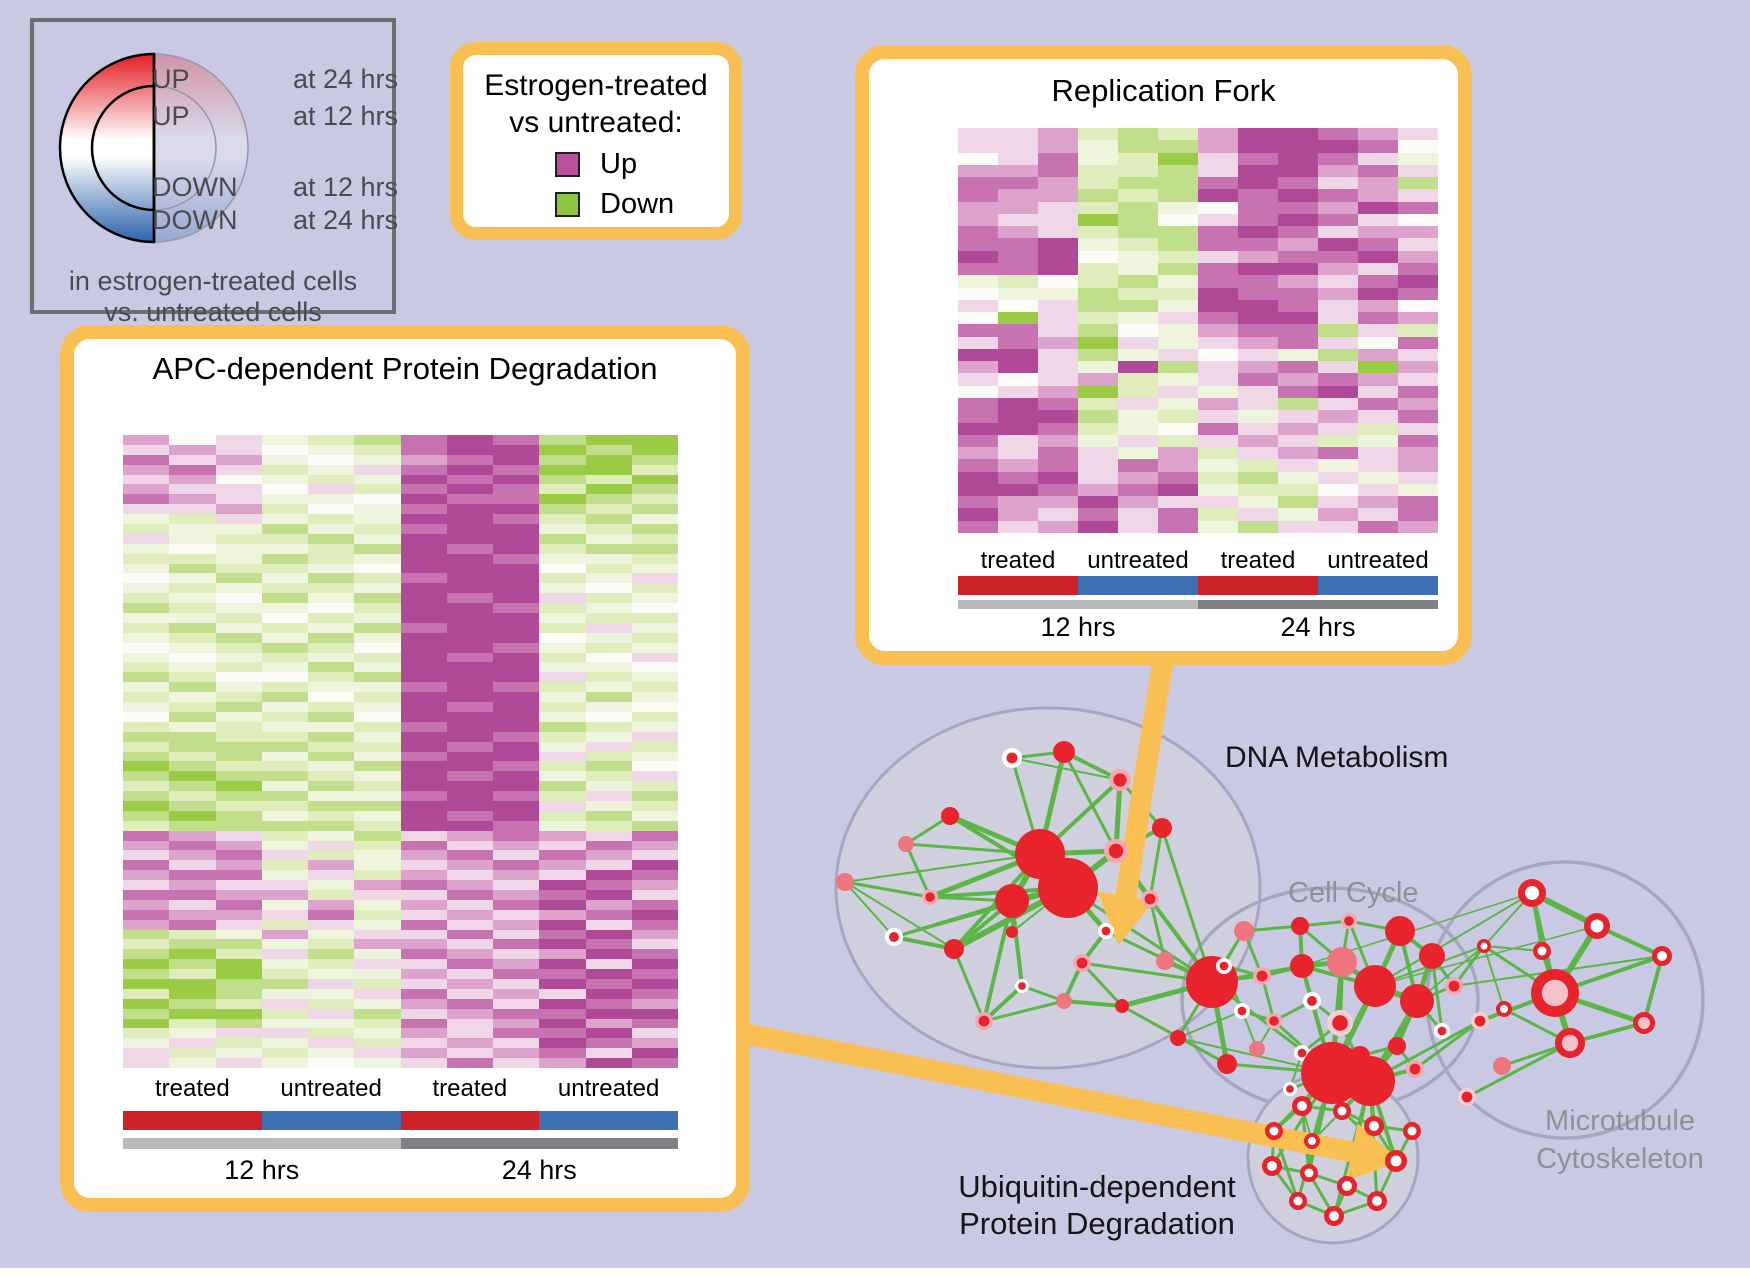 The height and width of the screenshot is (1279, 1750). What do you see at coordinates (1198, 330) in the screenshot?
I see `rf-heatmap` at bounding box center [1198, 330].